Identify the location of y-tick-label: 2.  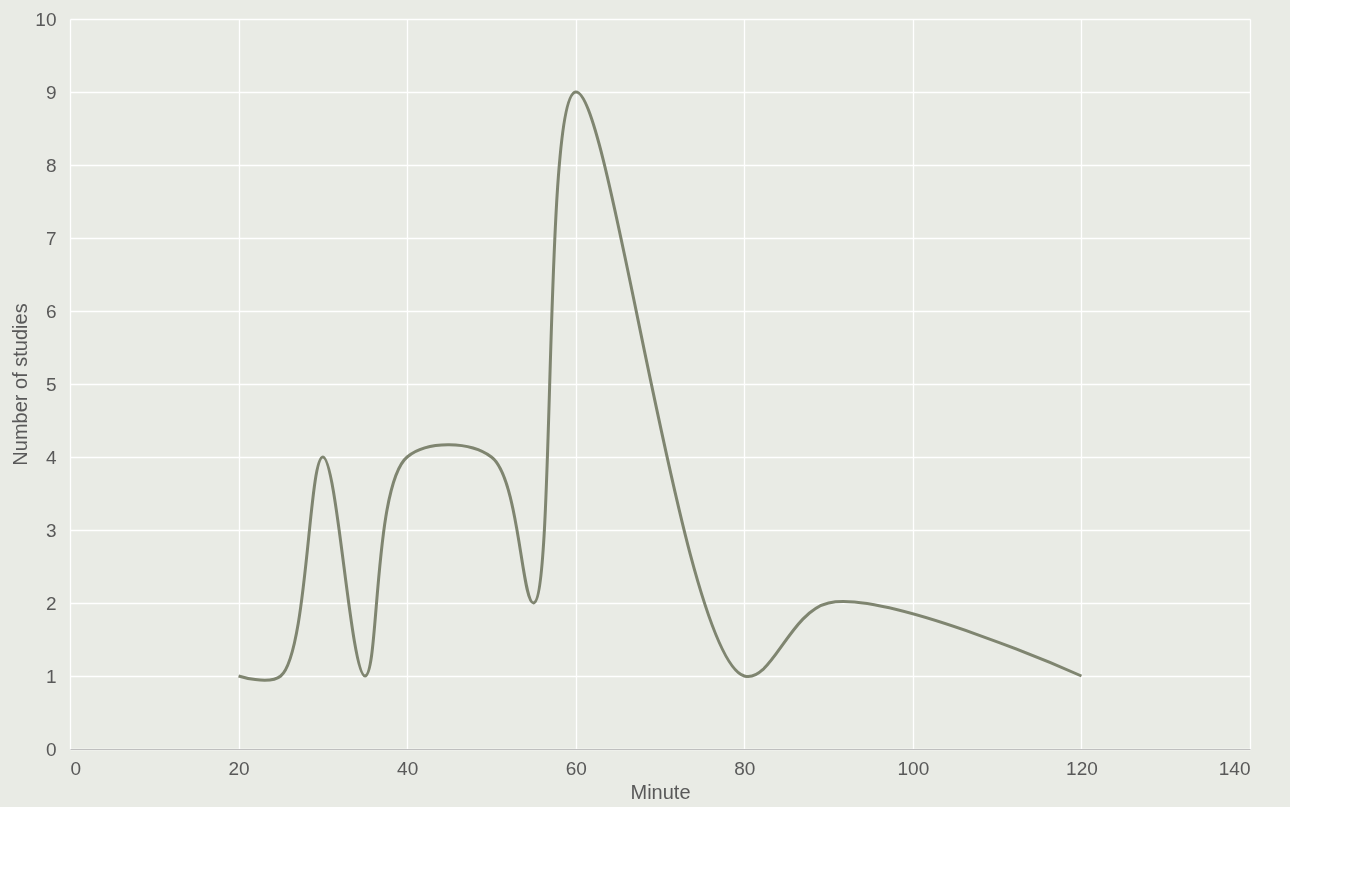
(51, 603).